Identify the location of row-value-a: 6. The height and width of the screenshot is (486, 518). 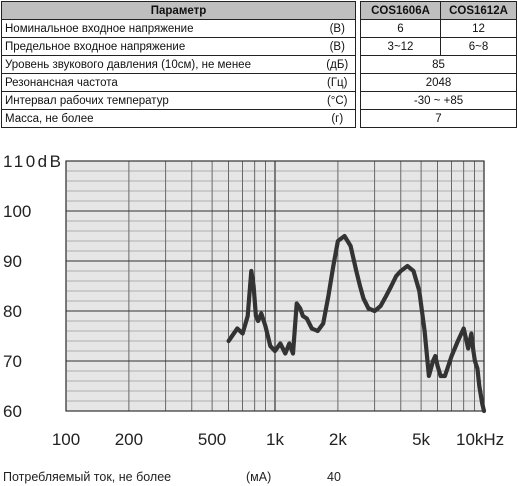
(400, 28).